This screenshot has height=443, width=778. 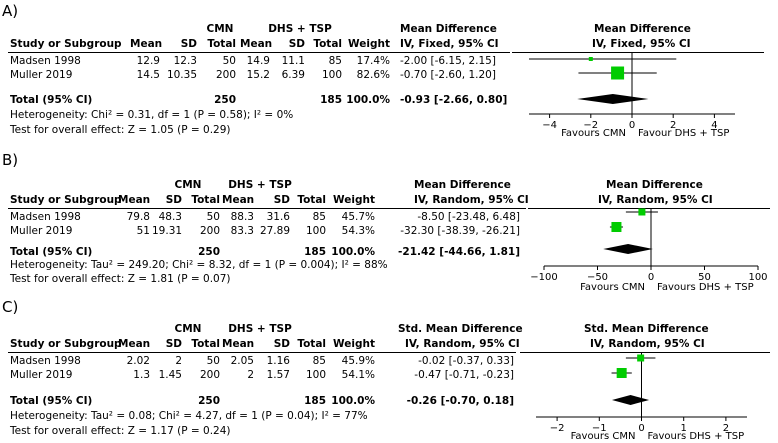 What do you see at coordinates (358, 231) in the screenshot?
I see `study-weight: 54.3%` at bounding box center [358, 231].